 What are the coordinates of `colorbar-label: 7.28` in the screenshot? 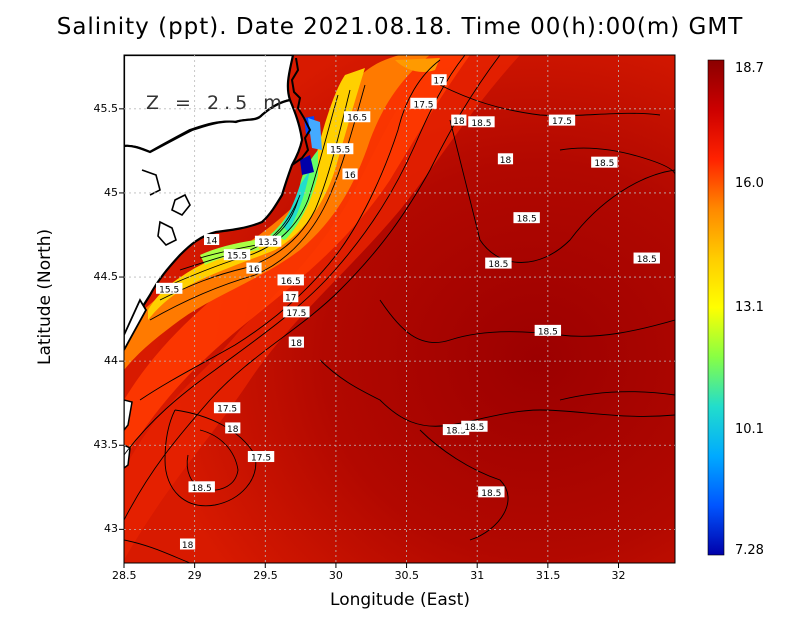 It's located at (749, 550).